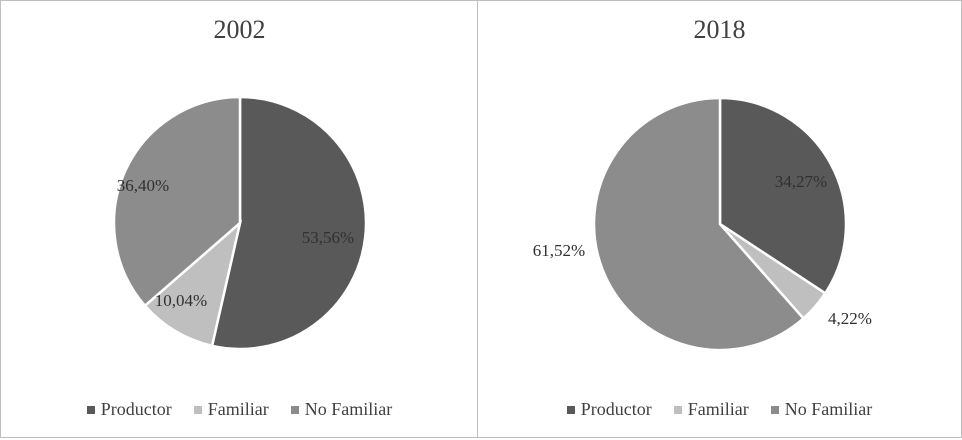  Describe the element at coordinates (801, 181) in the screenshot. I see `data-label-productor: 34,27%` at that location.